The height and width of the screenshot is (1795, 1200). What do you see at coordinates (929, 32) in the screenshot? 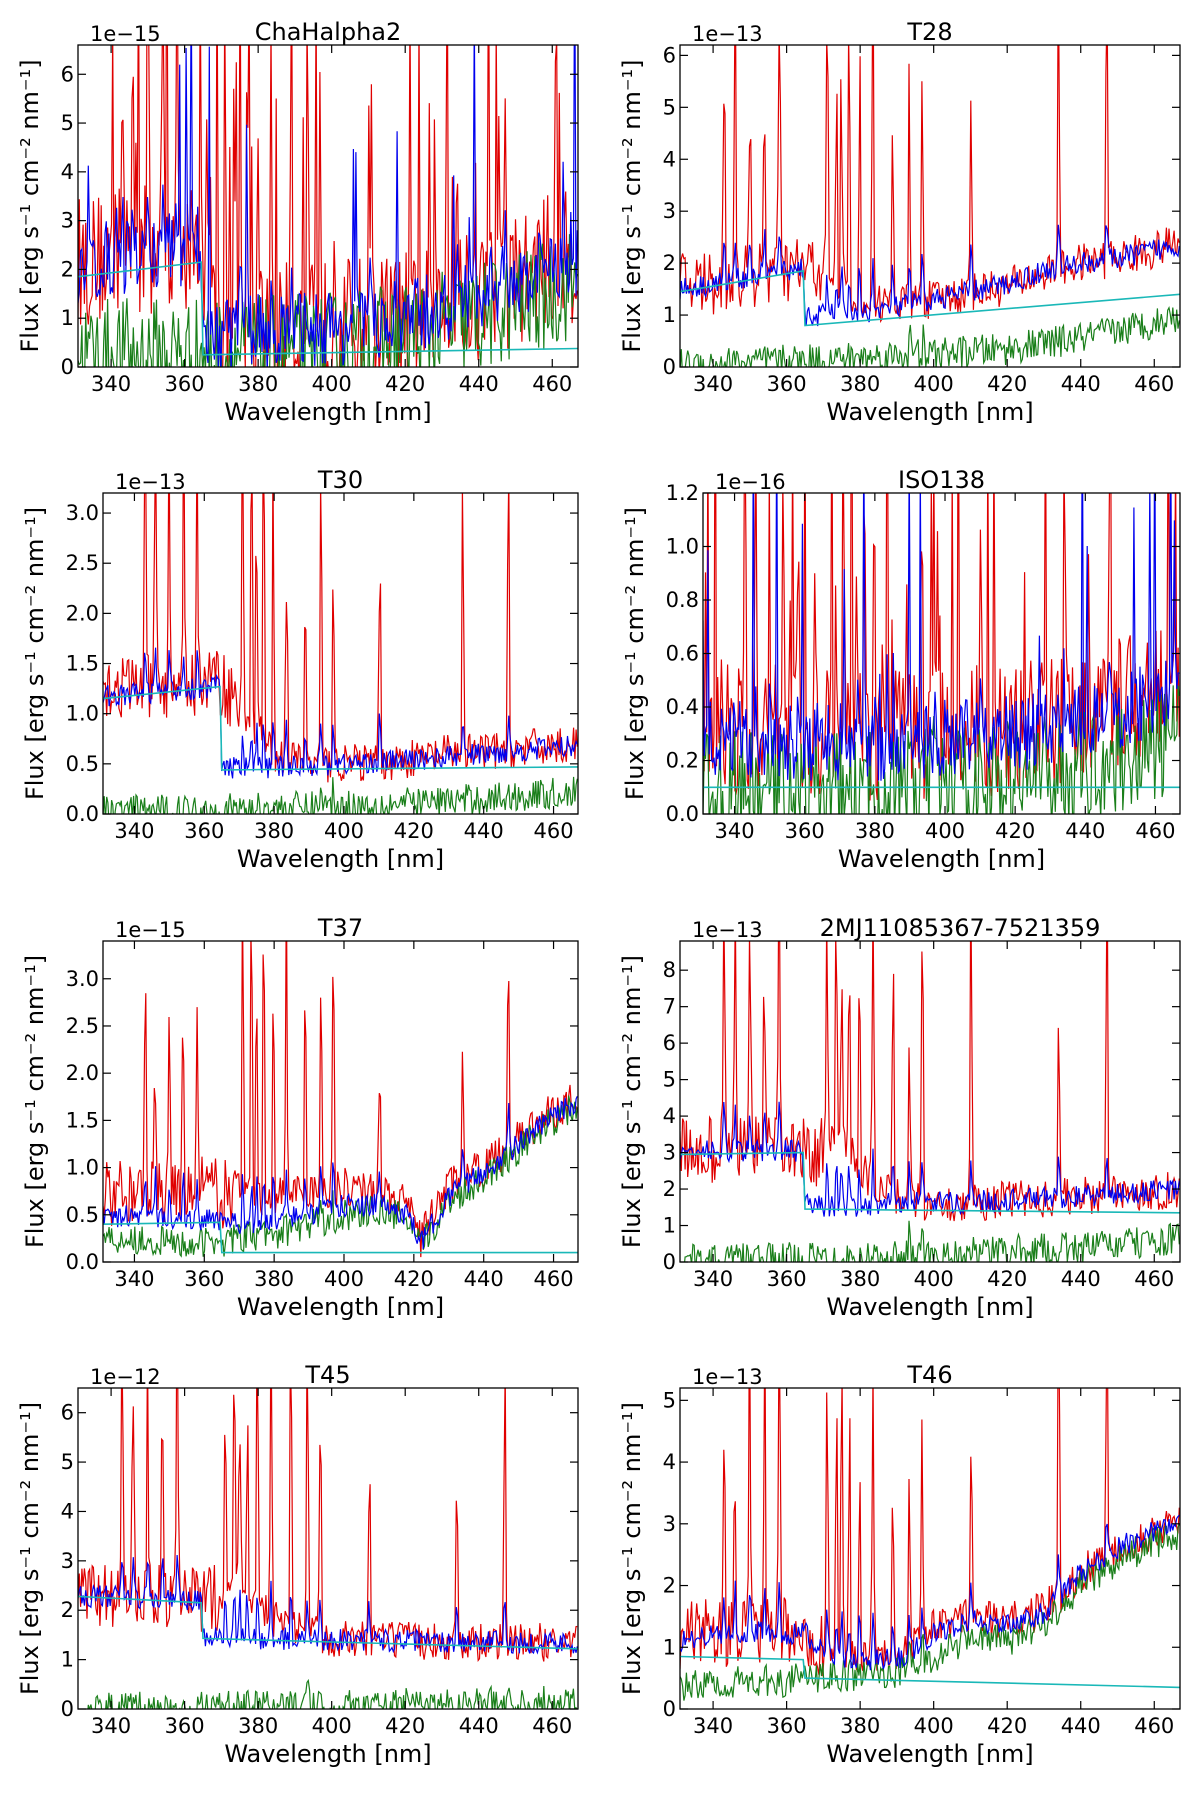
I see `panel-title: T28` at bounding box center [929, 32].